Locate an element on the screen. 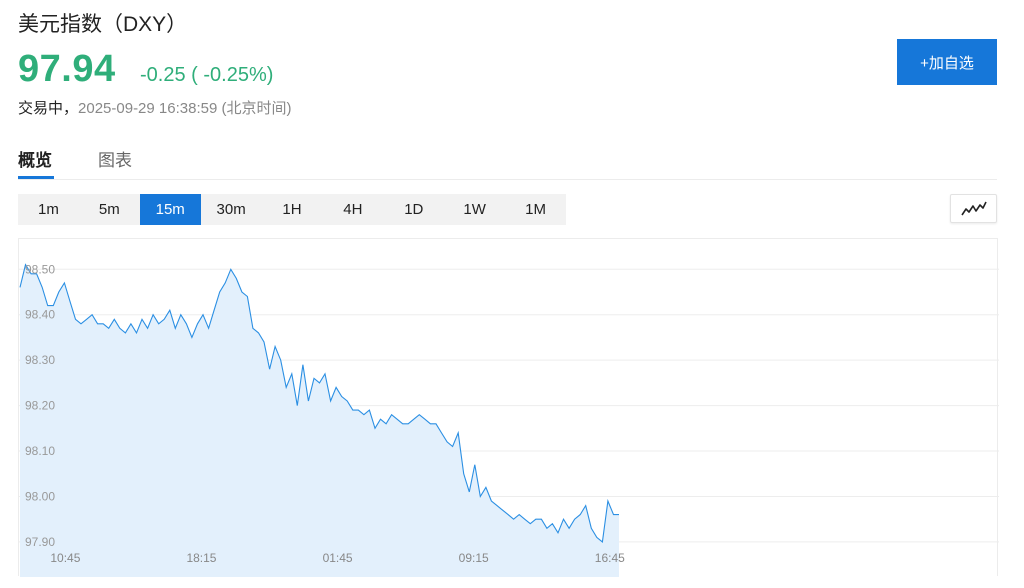 The width and height of the screenshot is (1024, 588). x-tick-label: 10:45 is located at coordinates (65, 558).